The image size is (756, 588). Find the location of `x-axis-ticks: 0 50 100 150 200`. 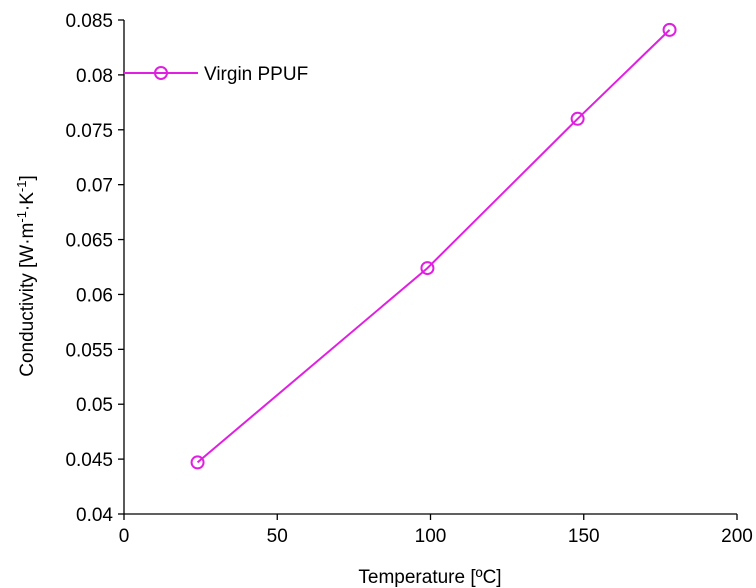

x-axis-ticks: 0 50 100 150 200 is located at coordinates (436, 530).